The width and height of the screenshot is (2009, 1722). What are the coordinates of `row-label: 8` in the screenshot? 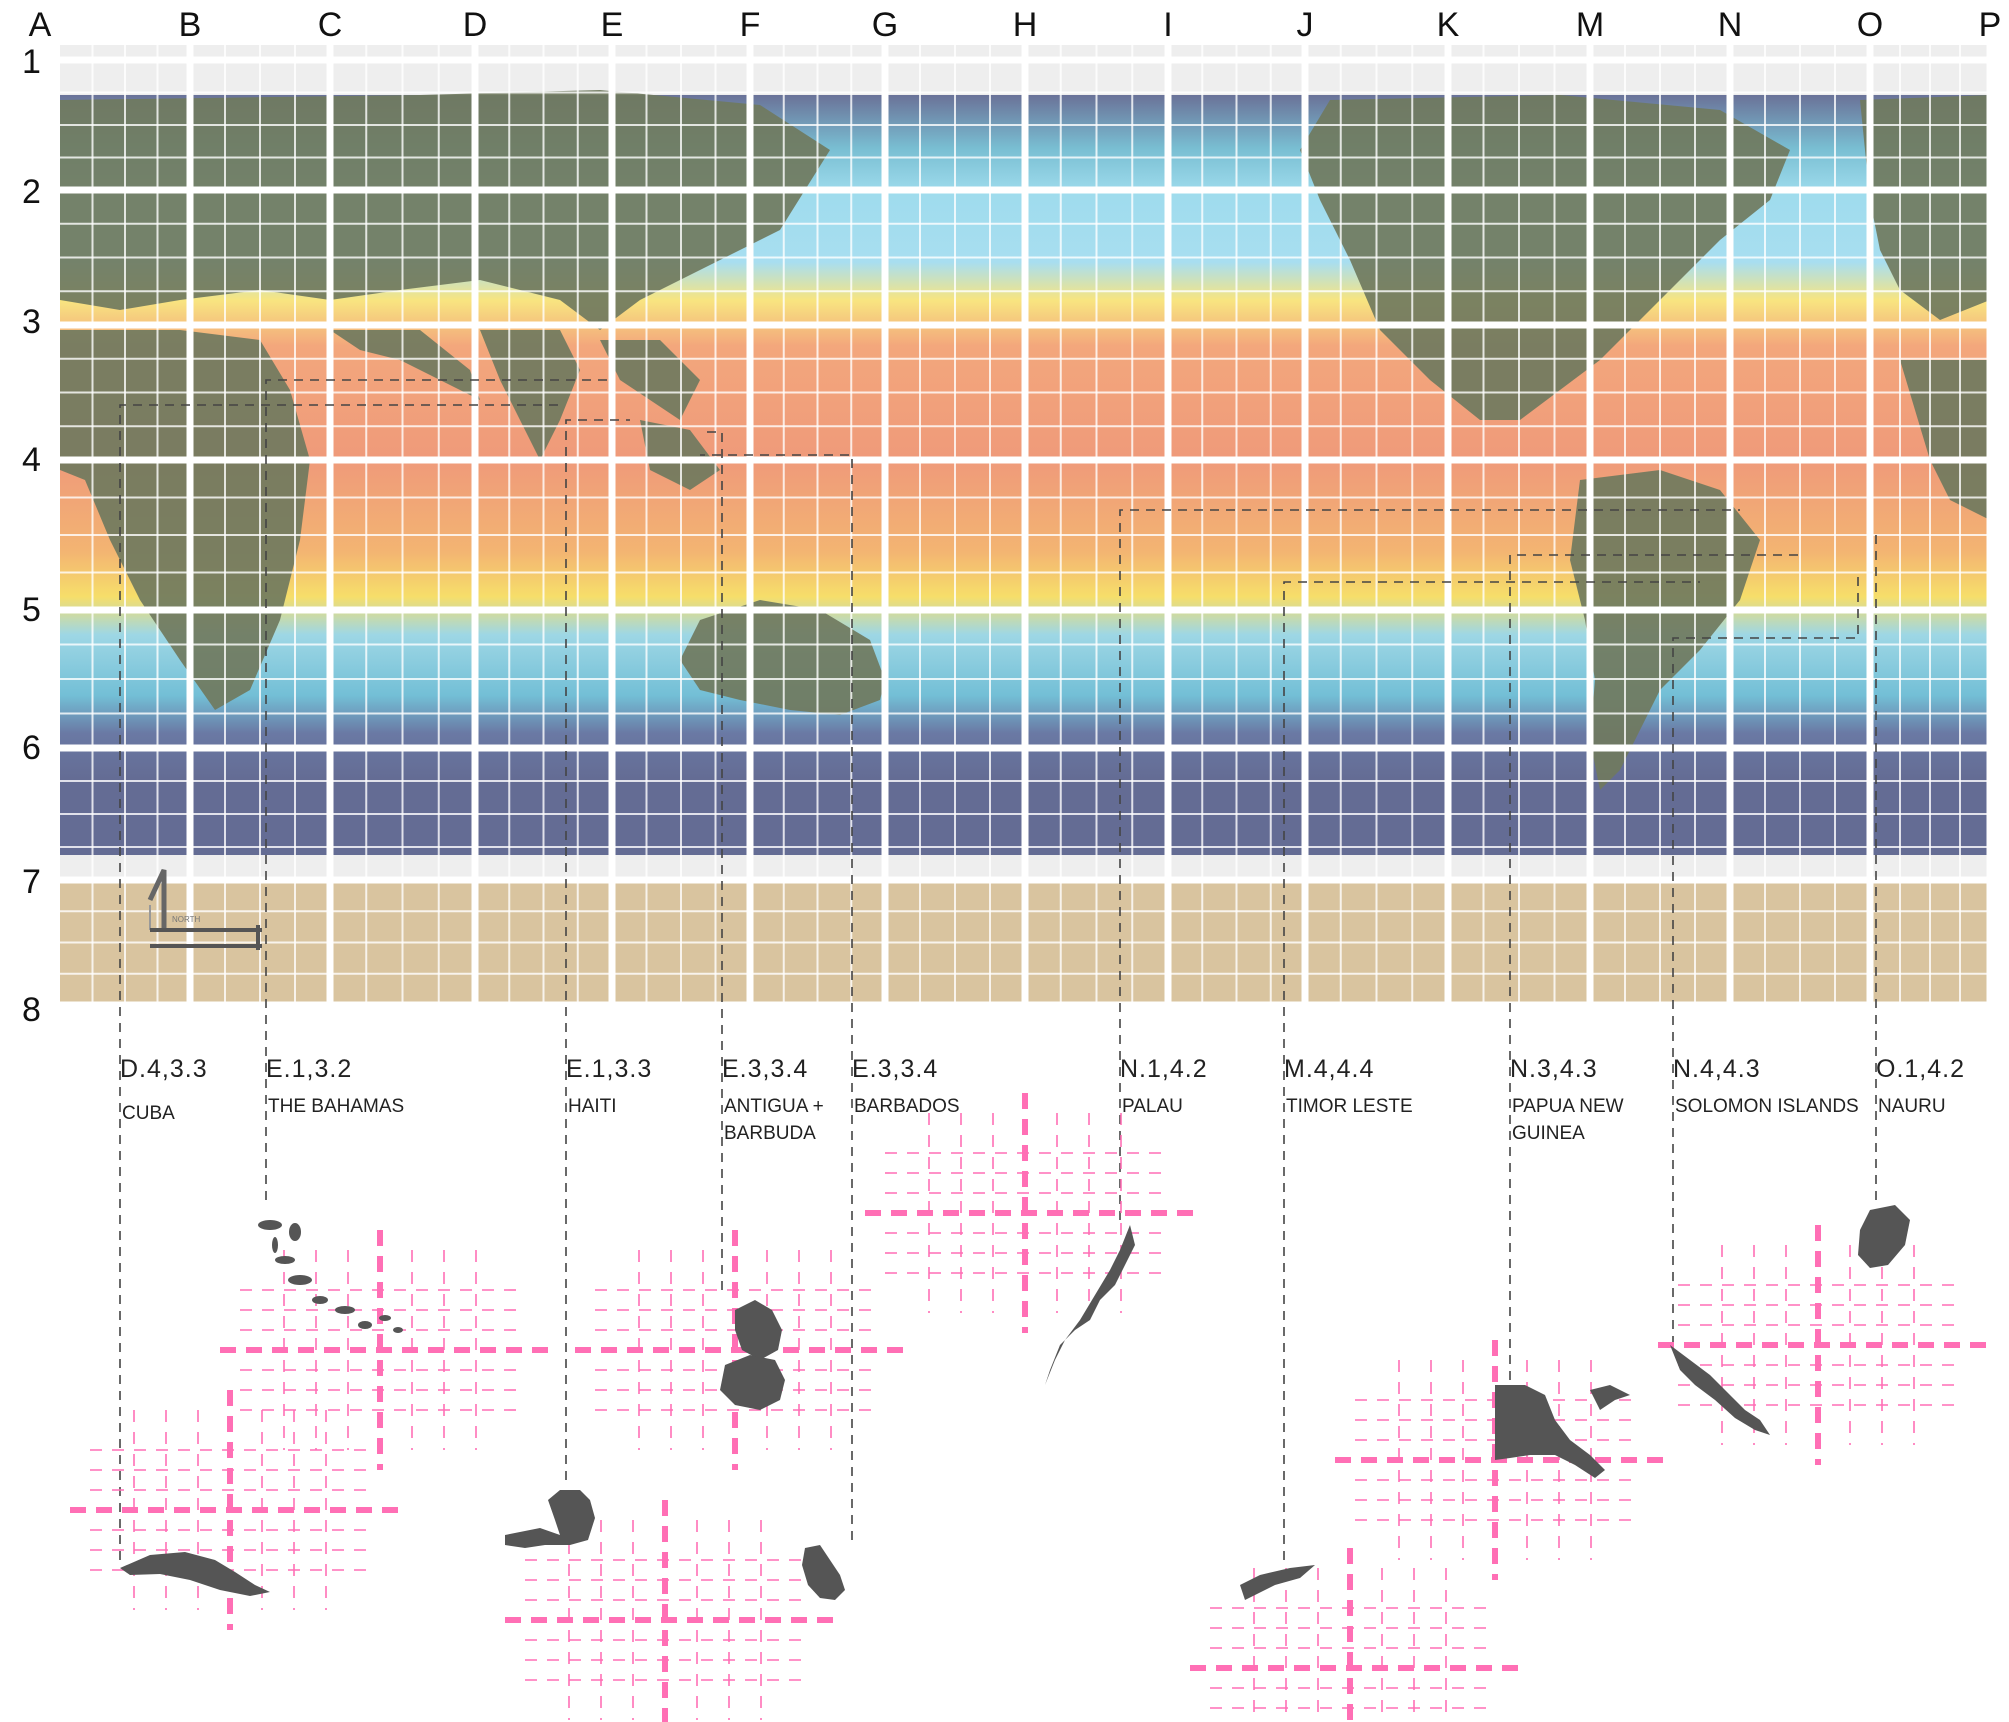 It's located at (31, 1010).